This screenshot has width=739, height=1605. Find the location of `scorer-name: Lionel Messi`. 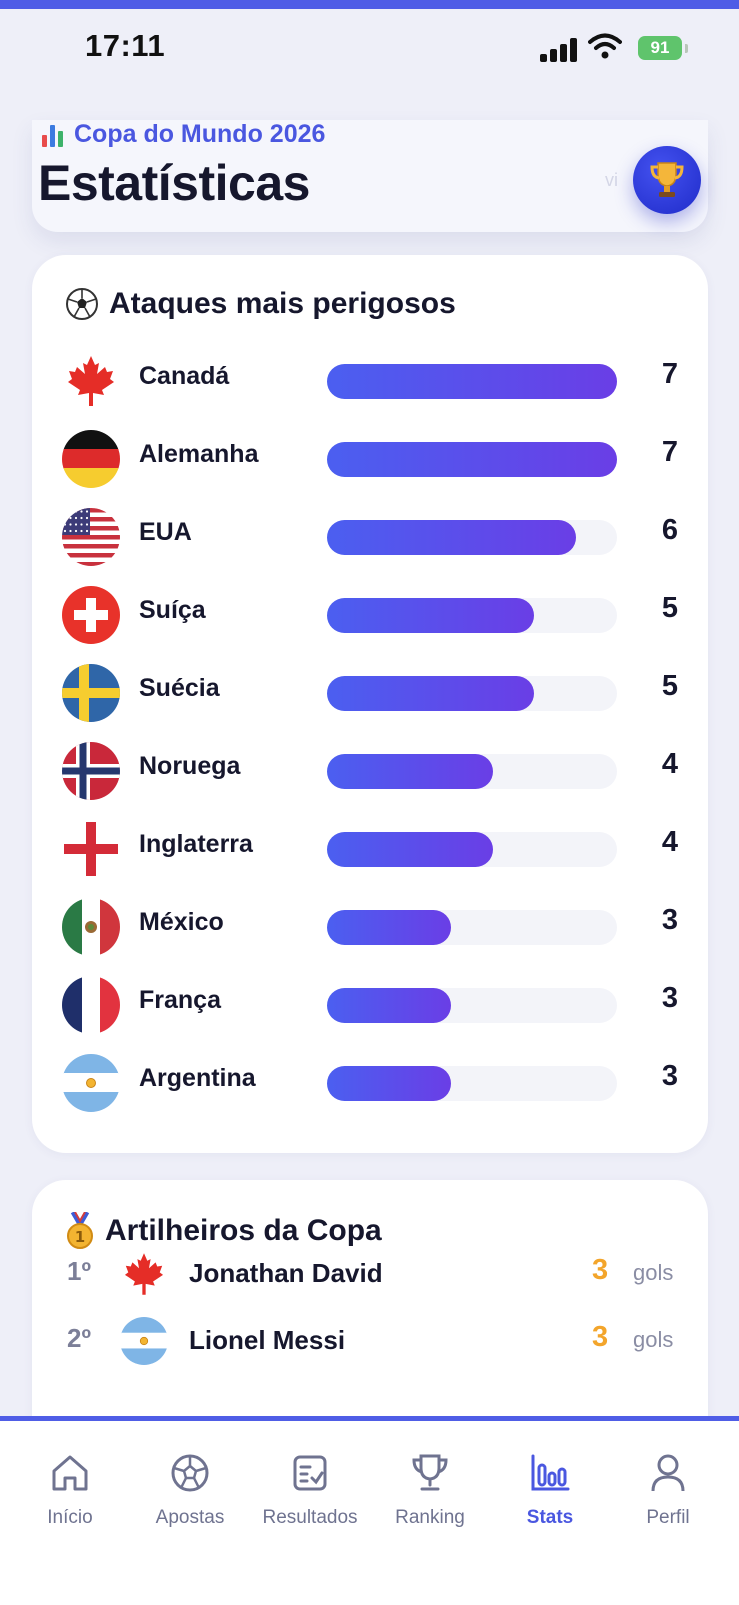

scorer-name: Lionel Messi is located at coordinates (267, 1340).